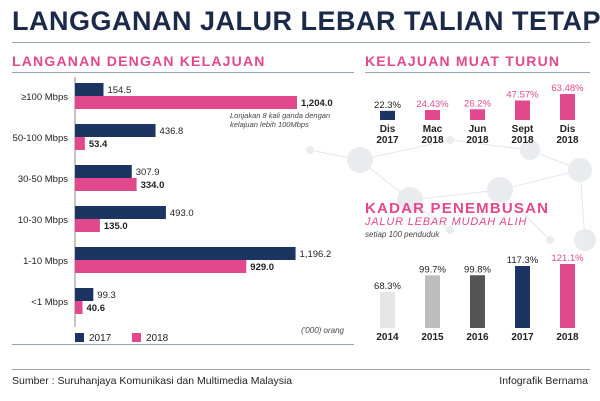  I want to click on legend-swatch-2017, so click(79, 337).